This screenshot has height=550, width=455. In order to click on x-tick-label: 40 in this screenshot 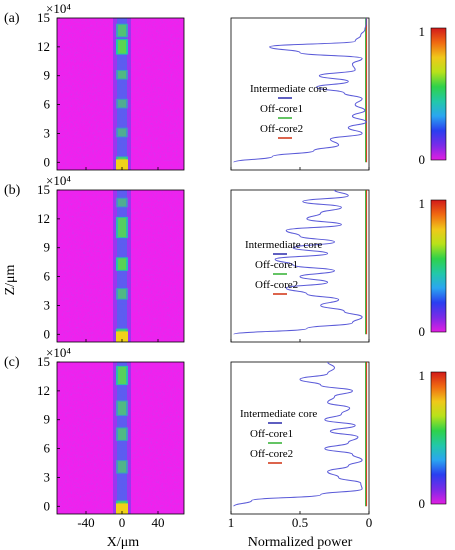, I will do `click(158, 522)`.